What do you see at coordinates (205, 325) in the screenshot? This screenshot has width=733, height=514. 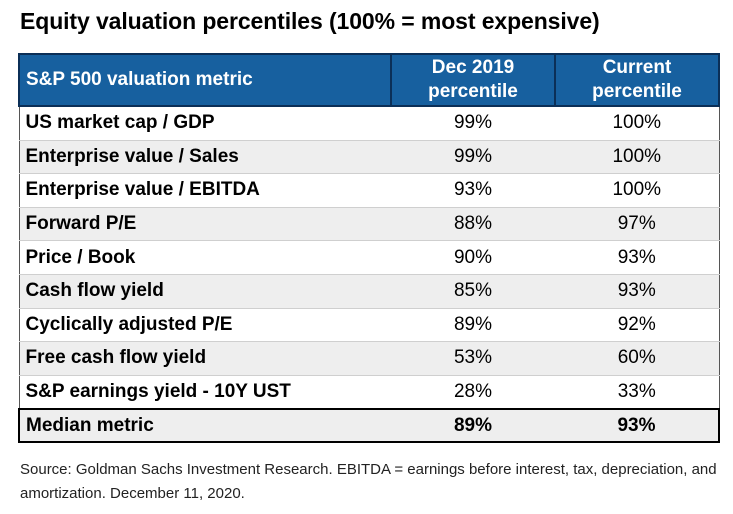 I see `row-metric-label: Cyclically adjusted P/E` at bounding box center [205, 325].